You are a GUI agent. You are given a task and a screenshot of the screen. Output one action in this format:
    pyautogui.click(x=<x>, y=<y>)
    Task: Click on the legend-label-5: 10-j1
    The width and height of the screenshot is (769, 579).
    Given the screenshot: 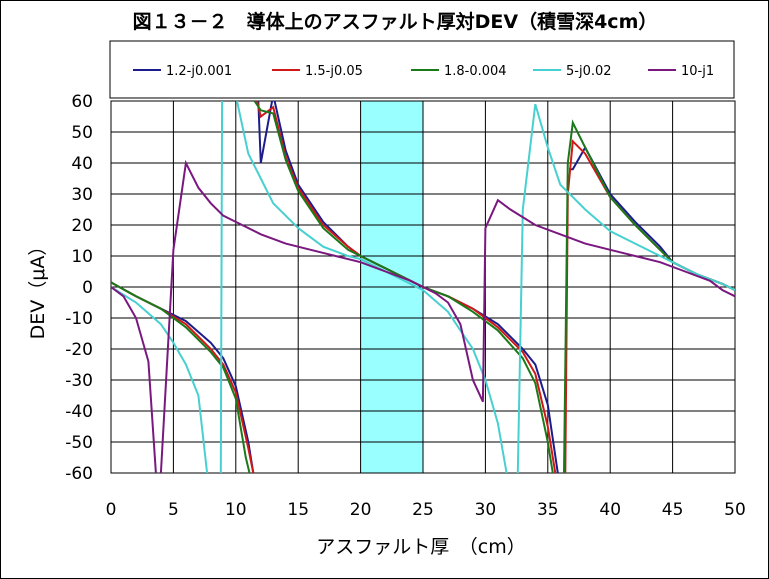 What is the action you would take?
    pyautogui.click(x=697, y=71)
    